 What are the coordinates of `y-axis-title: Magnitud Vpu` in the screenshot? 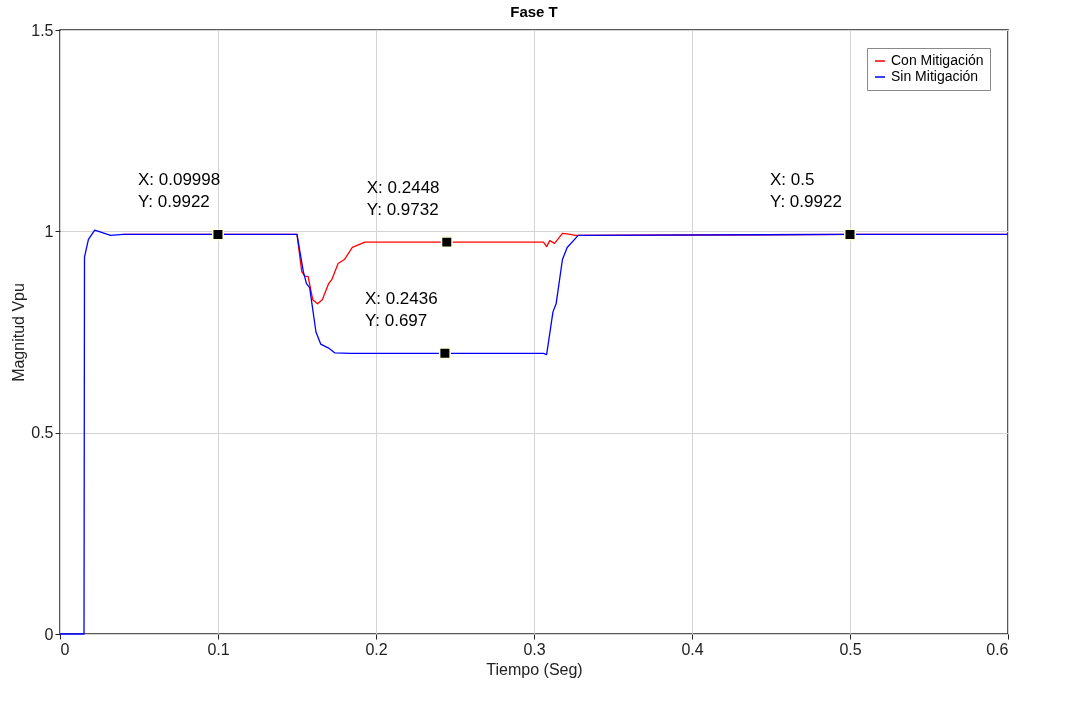 It's located at (19, 332).